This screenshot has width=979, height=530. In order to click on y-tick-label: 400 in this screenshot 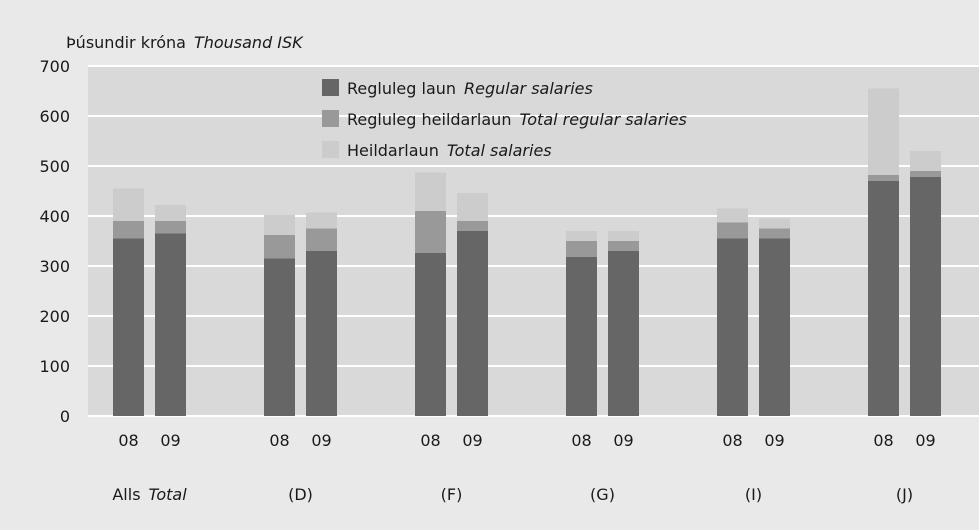, I will do `click(54, 216)`.